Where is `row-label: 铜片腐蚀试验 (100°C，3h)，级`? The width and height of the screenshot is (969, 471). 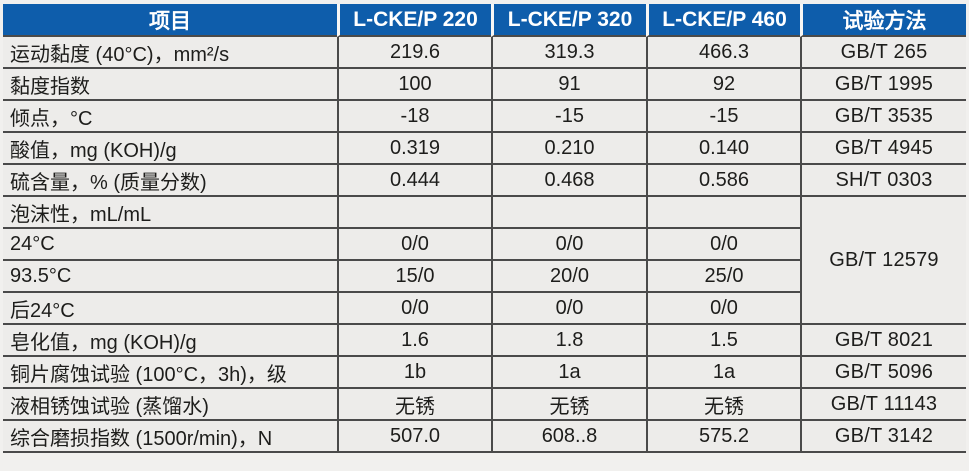 row-label: 铜片腐蚀试验 (100°C，3h)，级 is located at coordinates (170, 373).